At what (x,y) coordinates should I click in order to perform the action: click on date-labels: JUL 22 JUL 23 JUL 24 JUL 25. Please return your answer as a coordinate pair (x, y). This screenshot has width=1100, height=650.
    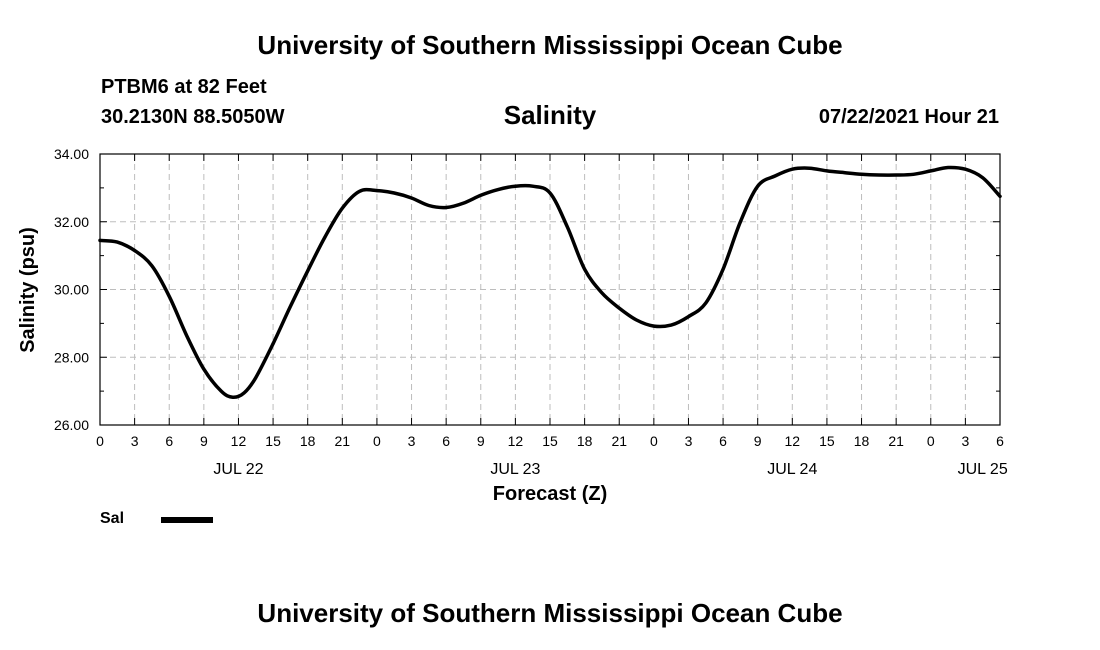
    Looking at the image, I should click on (610, 469).